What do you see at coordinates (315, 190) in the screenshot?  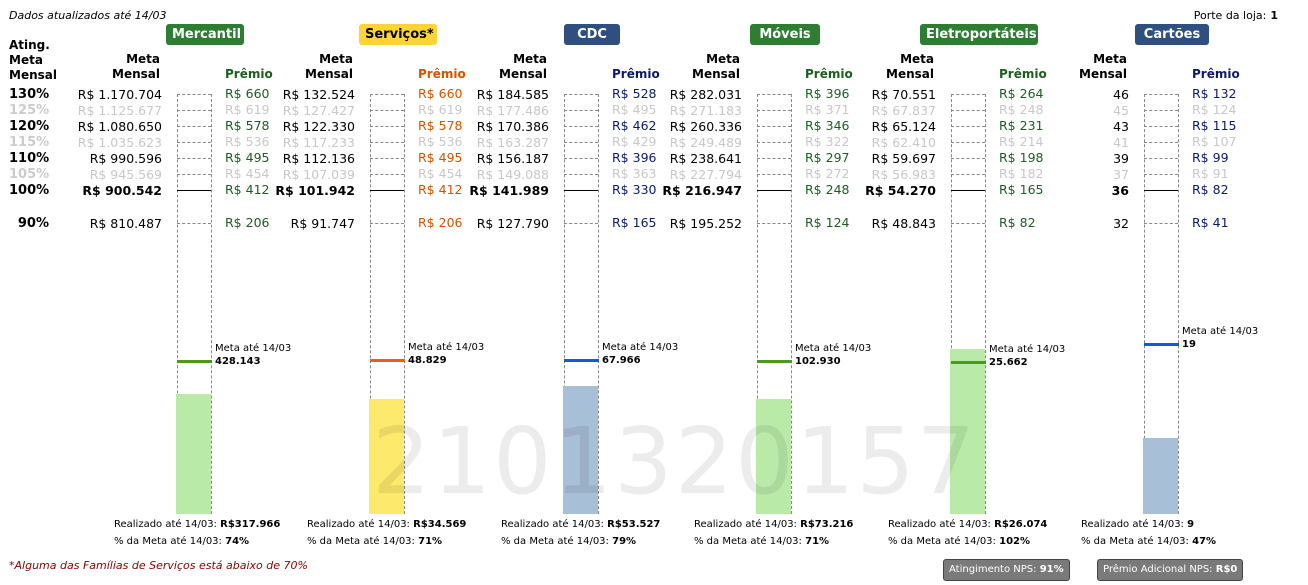 I see `meta-value: R$ 101.942` at bounding box center [315, 190].